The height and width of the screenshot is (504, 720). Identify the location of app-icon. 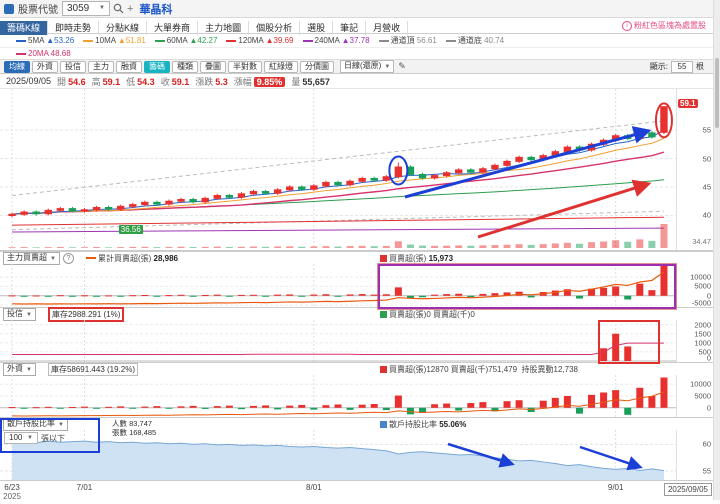
(9, 8).